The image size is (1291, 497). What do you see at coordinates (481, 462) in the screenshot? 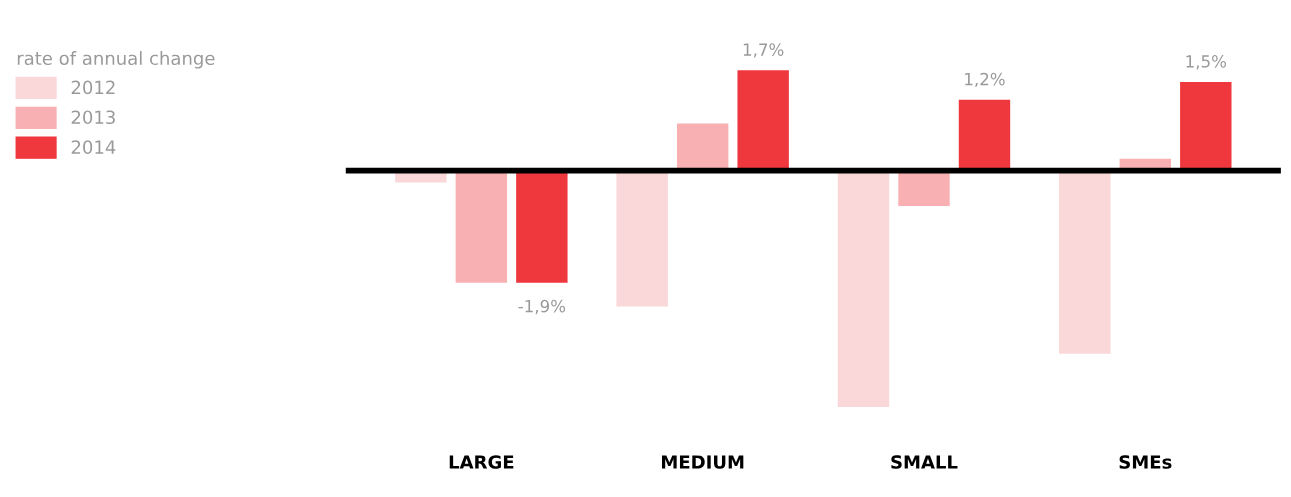
I see `x-tick-label: LARGE` at bounding box center [481, 462].